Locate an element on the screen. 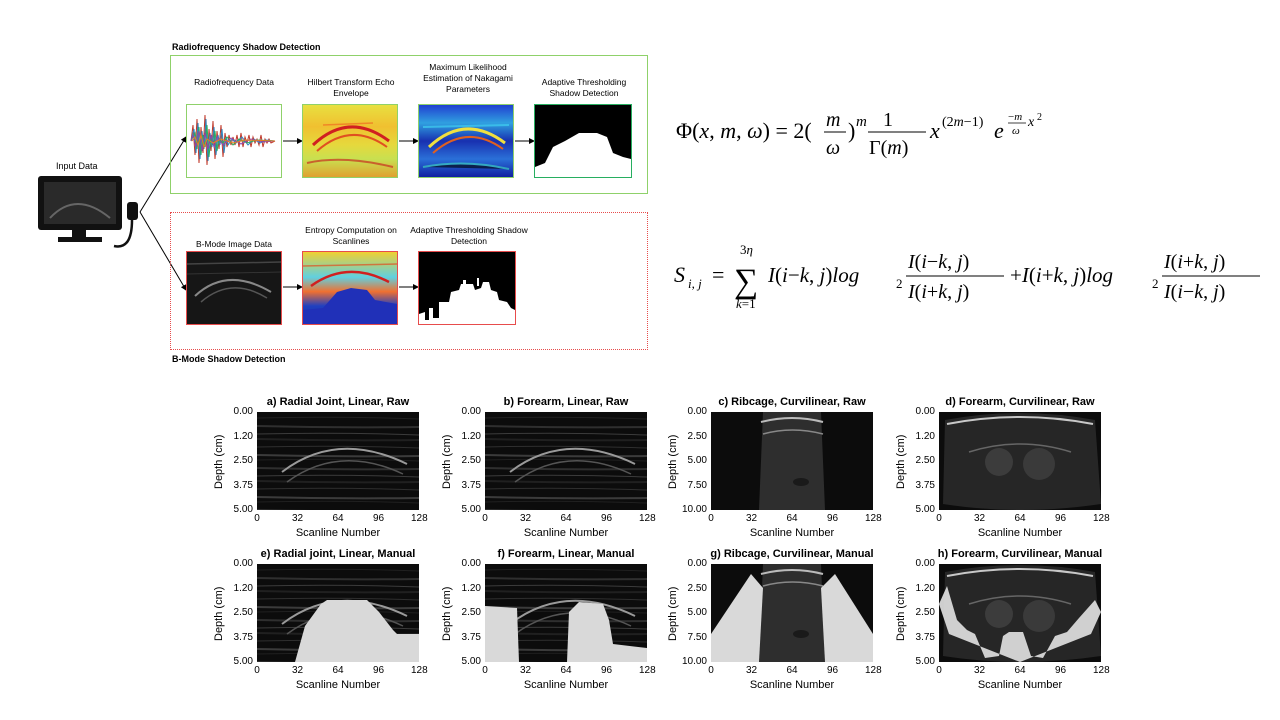 Image resolution: width=1280 pixels, height=720 pixels. y-tick-label: 10.00 is located at coordinates (694, 661).